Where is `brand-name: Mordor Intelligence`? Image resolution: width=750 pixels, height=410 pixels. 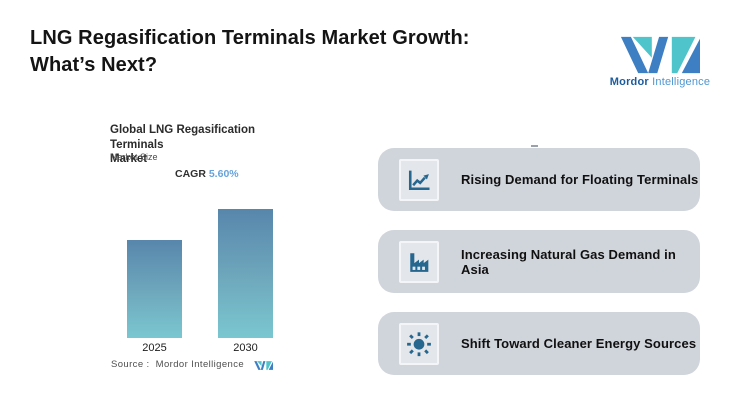 brand-name: Mordor Intelligence is located at coordinates (660, 82).